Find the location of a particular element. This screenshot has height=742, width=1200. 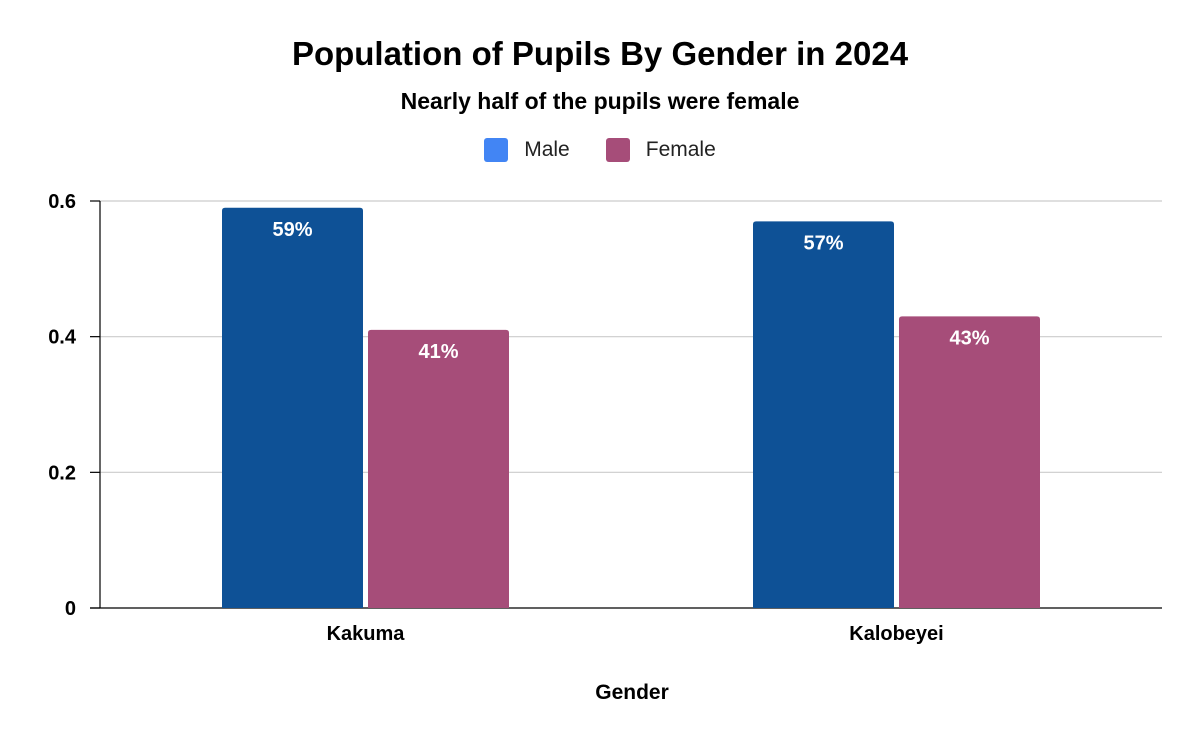

bar-female-kakuma is located at coordinates (438, 468).